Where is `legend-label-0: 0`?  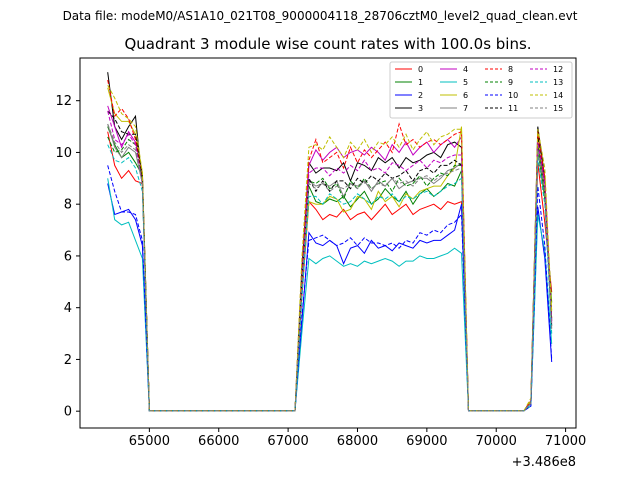
legend-label-0: 0 is located at coordinates (420, 69).